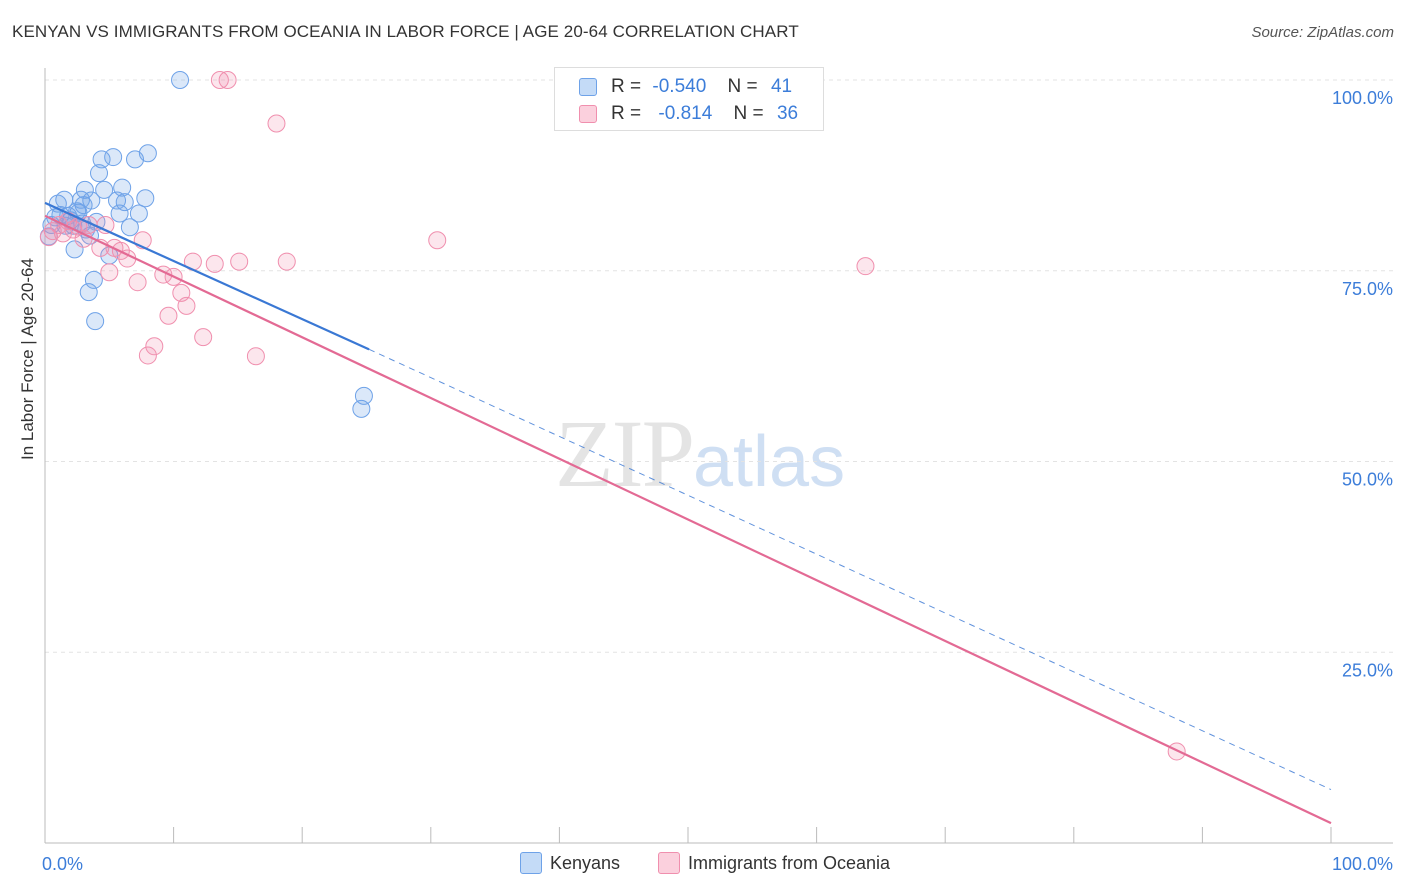  Describe the element at coordinates (207, 276) in the screenshot. I see `kenyans-trend-line` at that location.